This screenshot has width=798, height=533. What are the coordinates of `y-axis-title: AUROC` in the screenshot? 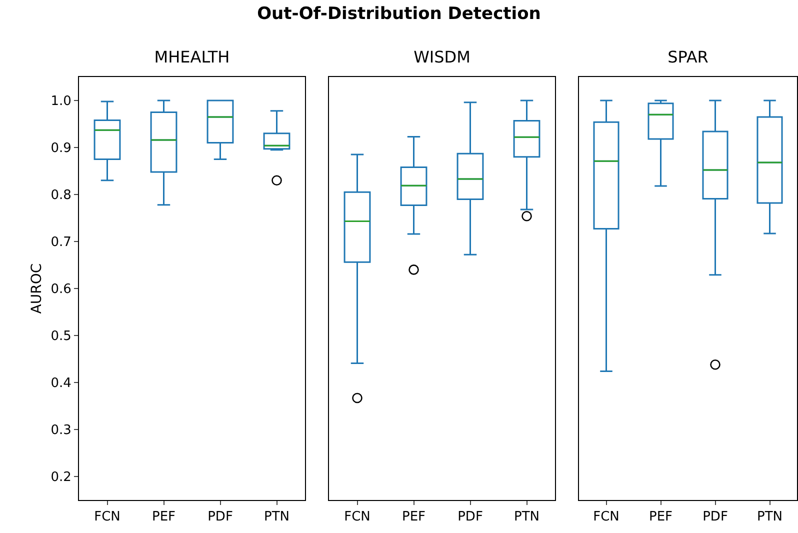 It's located at (37, 288).